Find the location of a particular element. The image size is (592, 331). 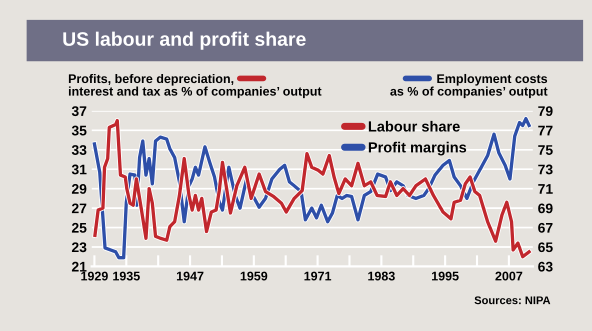

legend-label: Profit margins is located at coordinates (417, 149).